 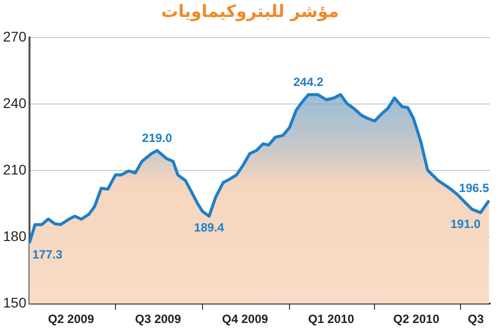 What do you see at coordinates (157, 137) in the screenshot?
I see `annotation: 219.0` at bounding box center [157, 137].